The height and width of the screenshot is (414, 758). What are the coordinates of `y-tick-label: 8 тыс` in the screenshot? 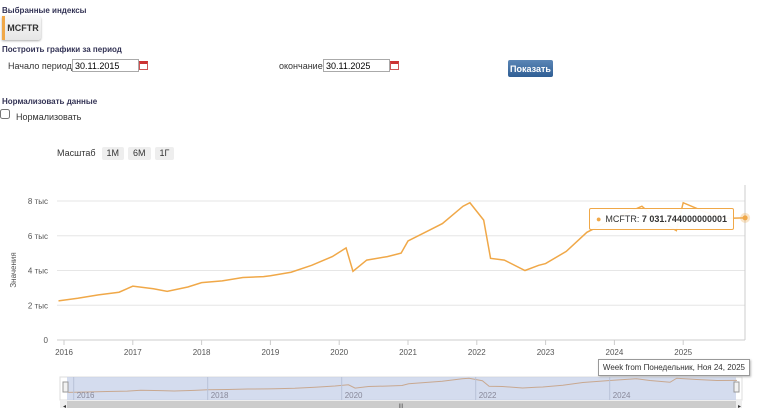 It's located at (38, 201).